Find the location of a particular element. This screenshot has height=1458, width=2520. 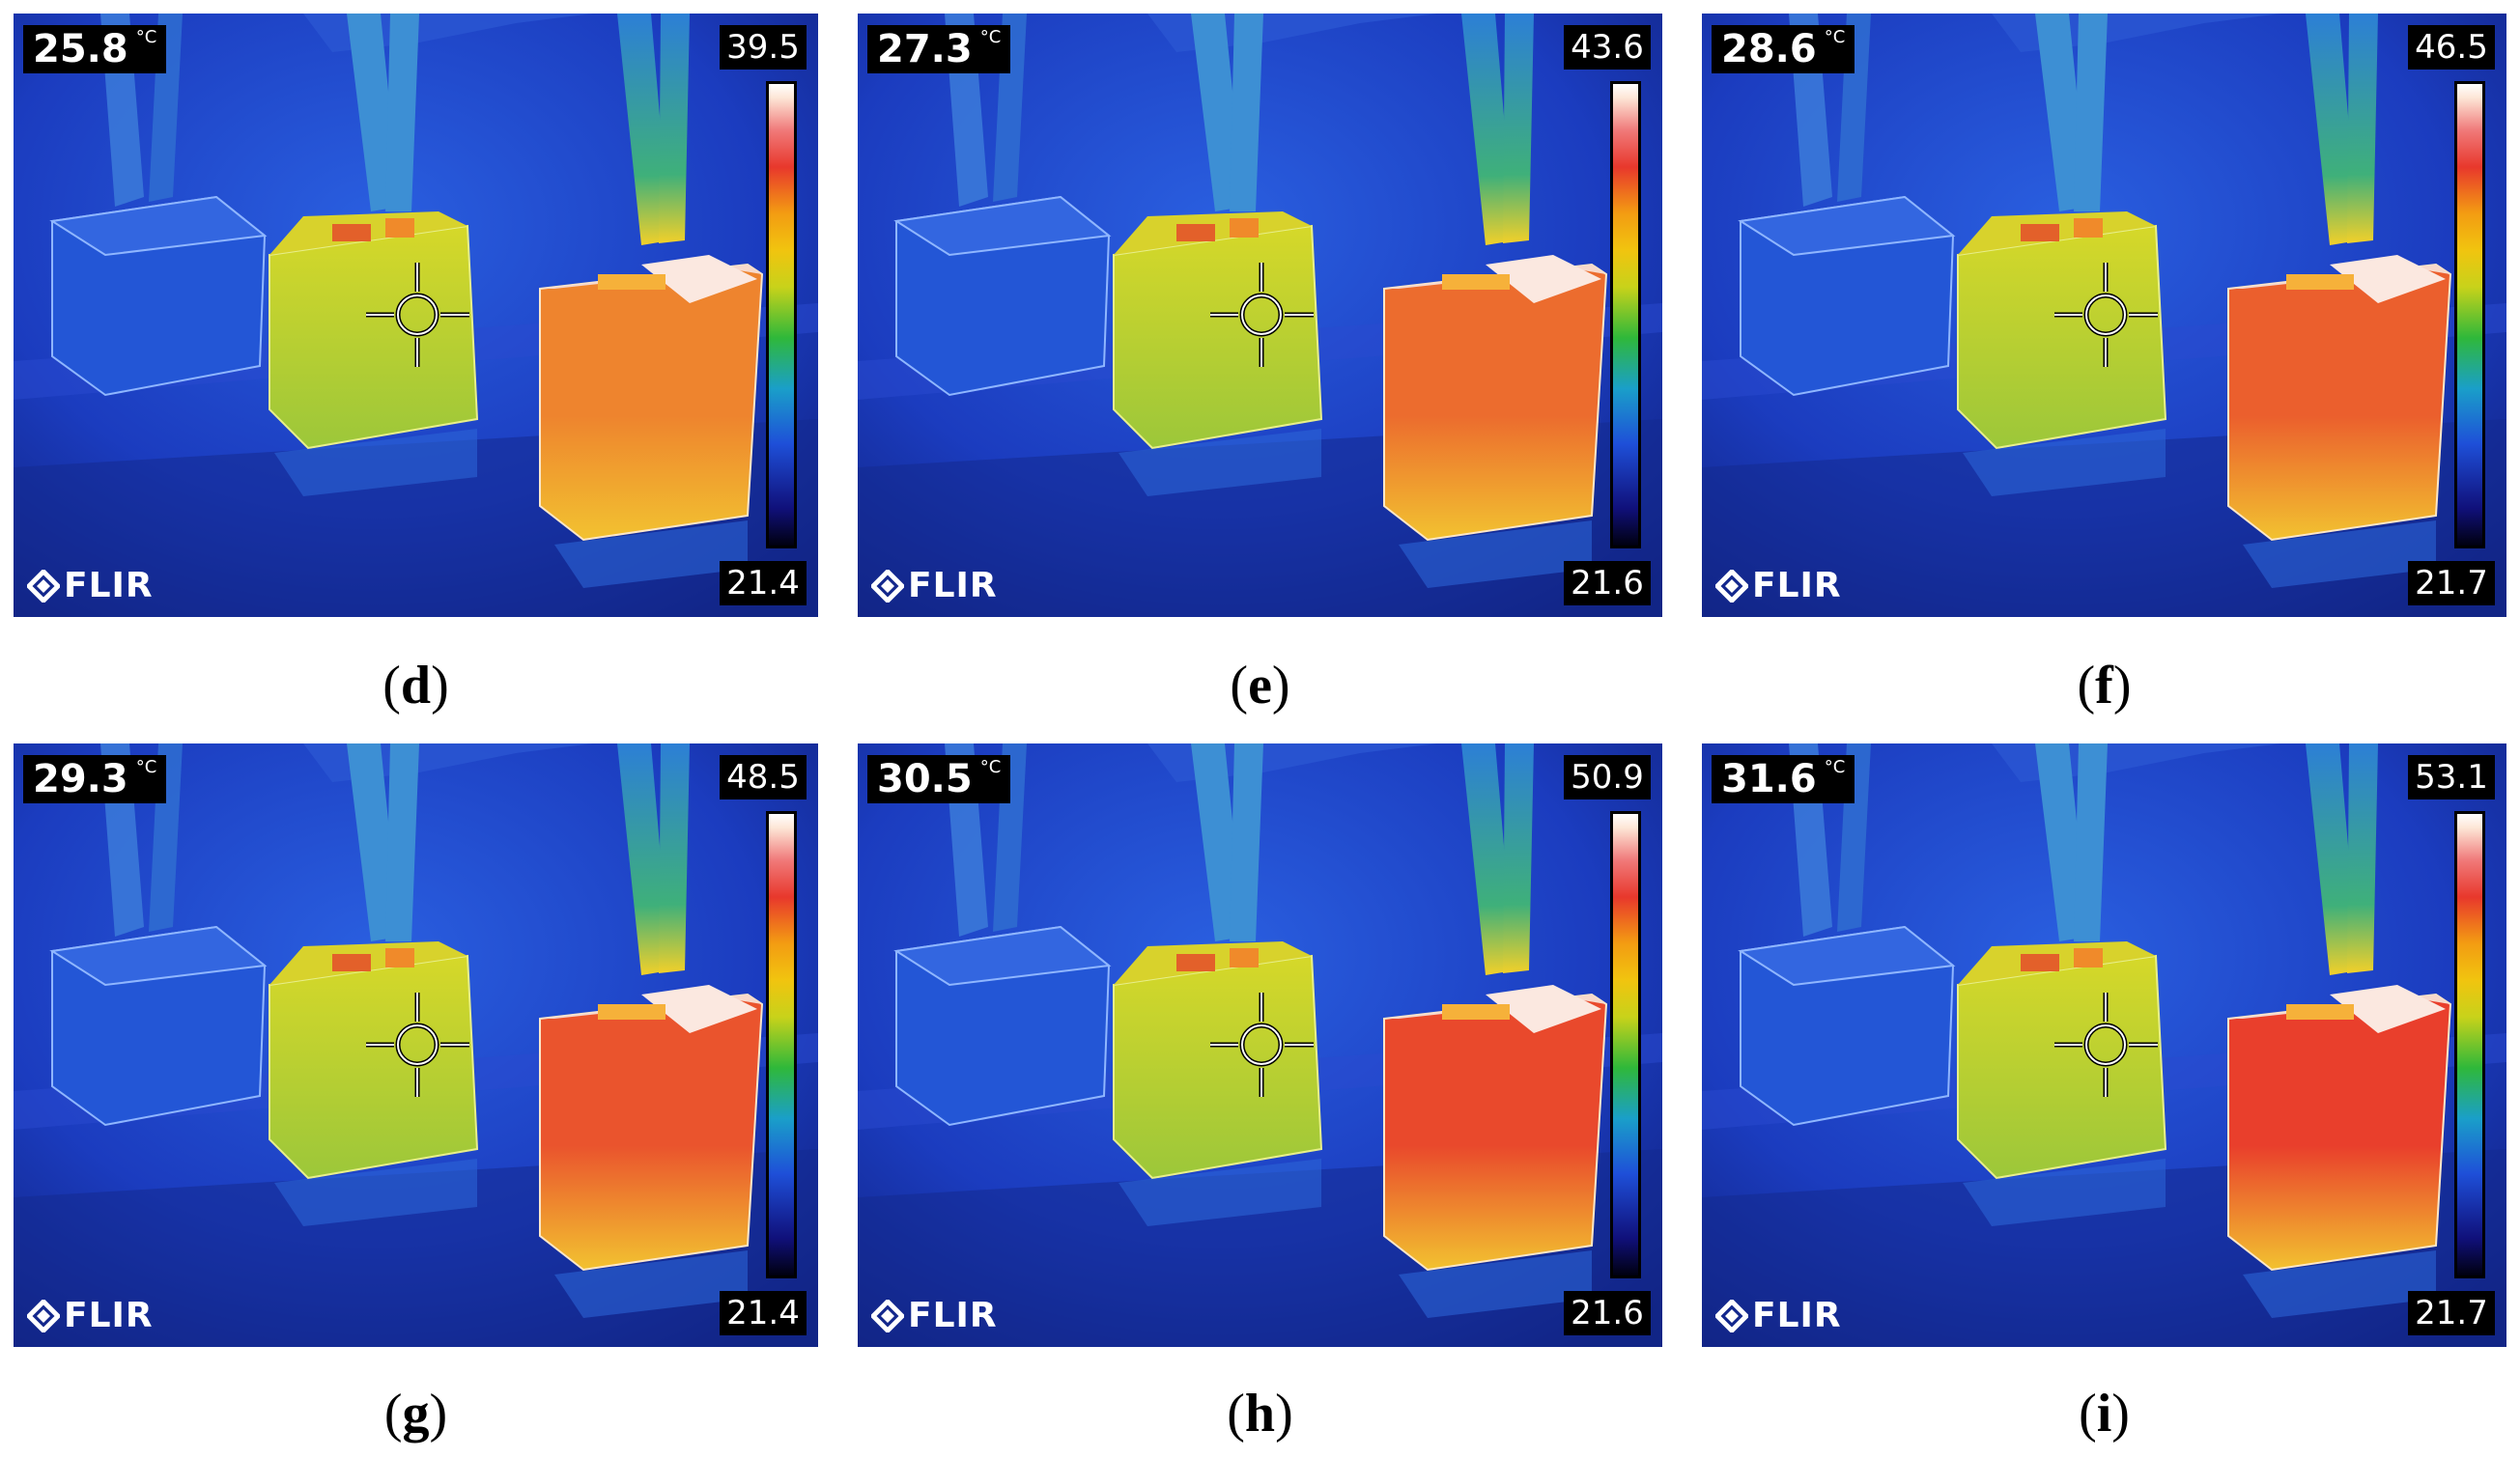

panel-caption-g: (g) is located at coordinates (415, 1414).